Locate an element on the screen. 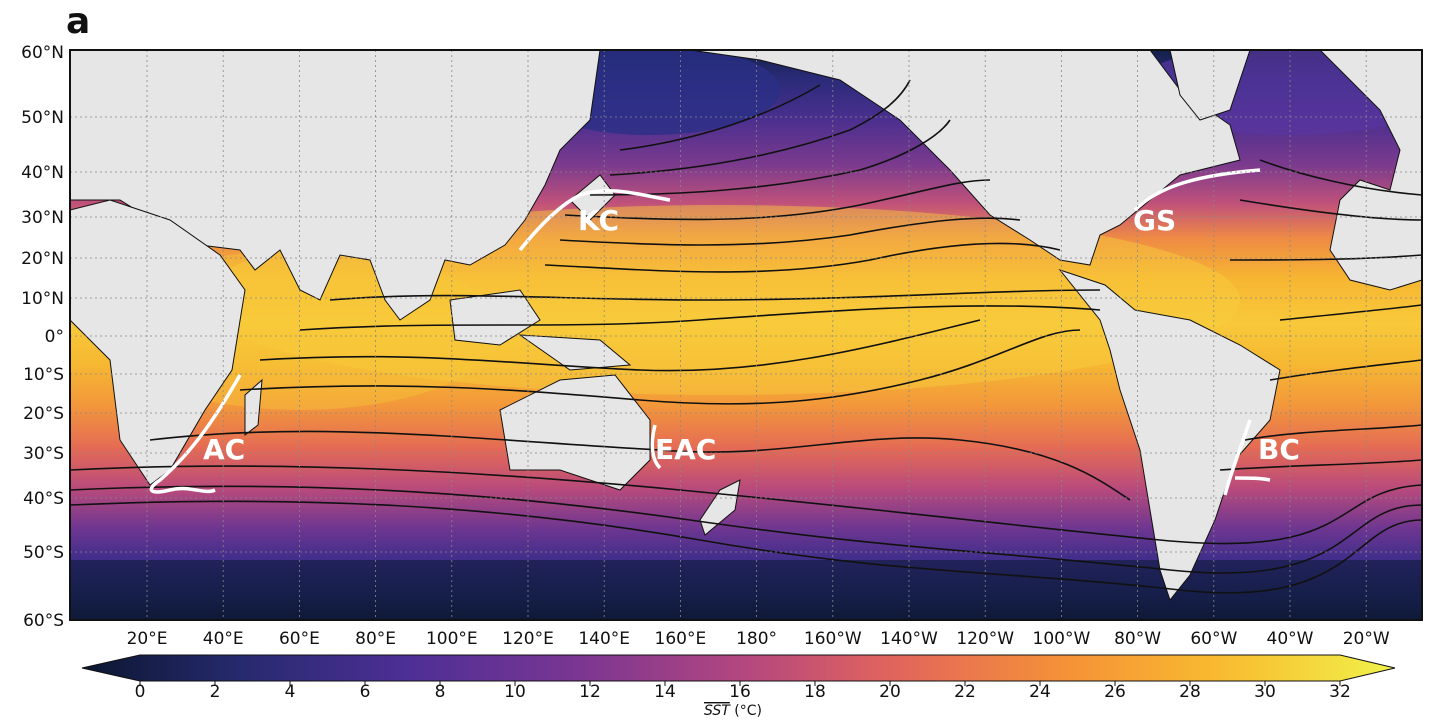  colorbar-gradient is located at coordinates (738, 668).